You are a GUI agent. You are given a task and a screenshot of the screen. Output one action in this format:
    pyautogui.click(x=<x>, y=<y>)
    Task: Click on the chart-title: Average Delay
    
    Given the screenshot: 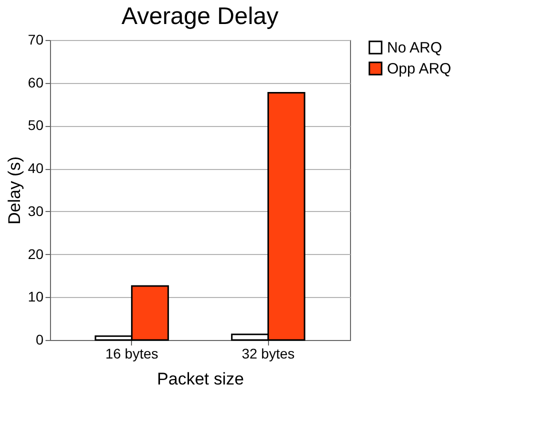 What is the action you would take?
    pyautogui.click(x=200, y=16)
    